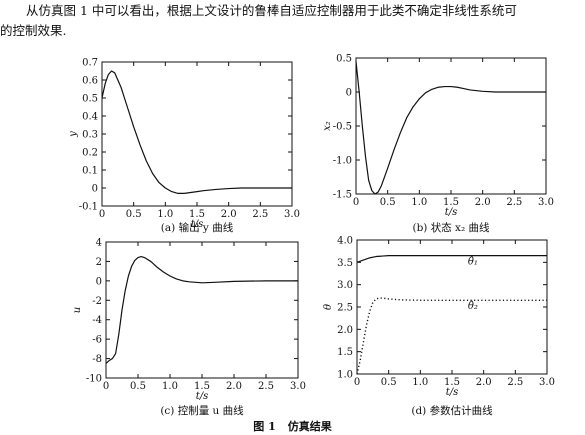  Describe the element at coordinates (73, 134) in the screenshot. I see `y-axis-label: y` at that location.